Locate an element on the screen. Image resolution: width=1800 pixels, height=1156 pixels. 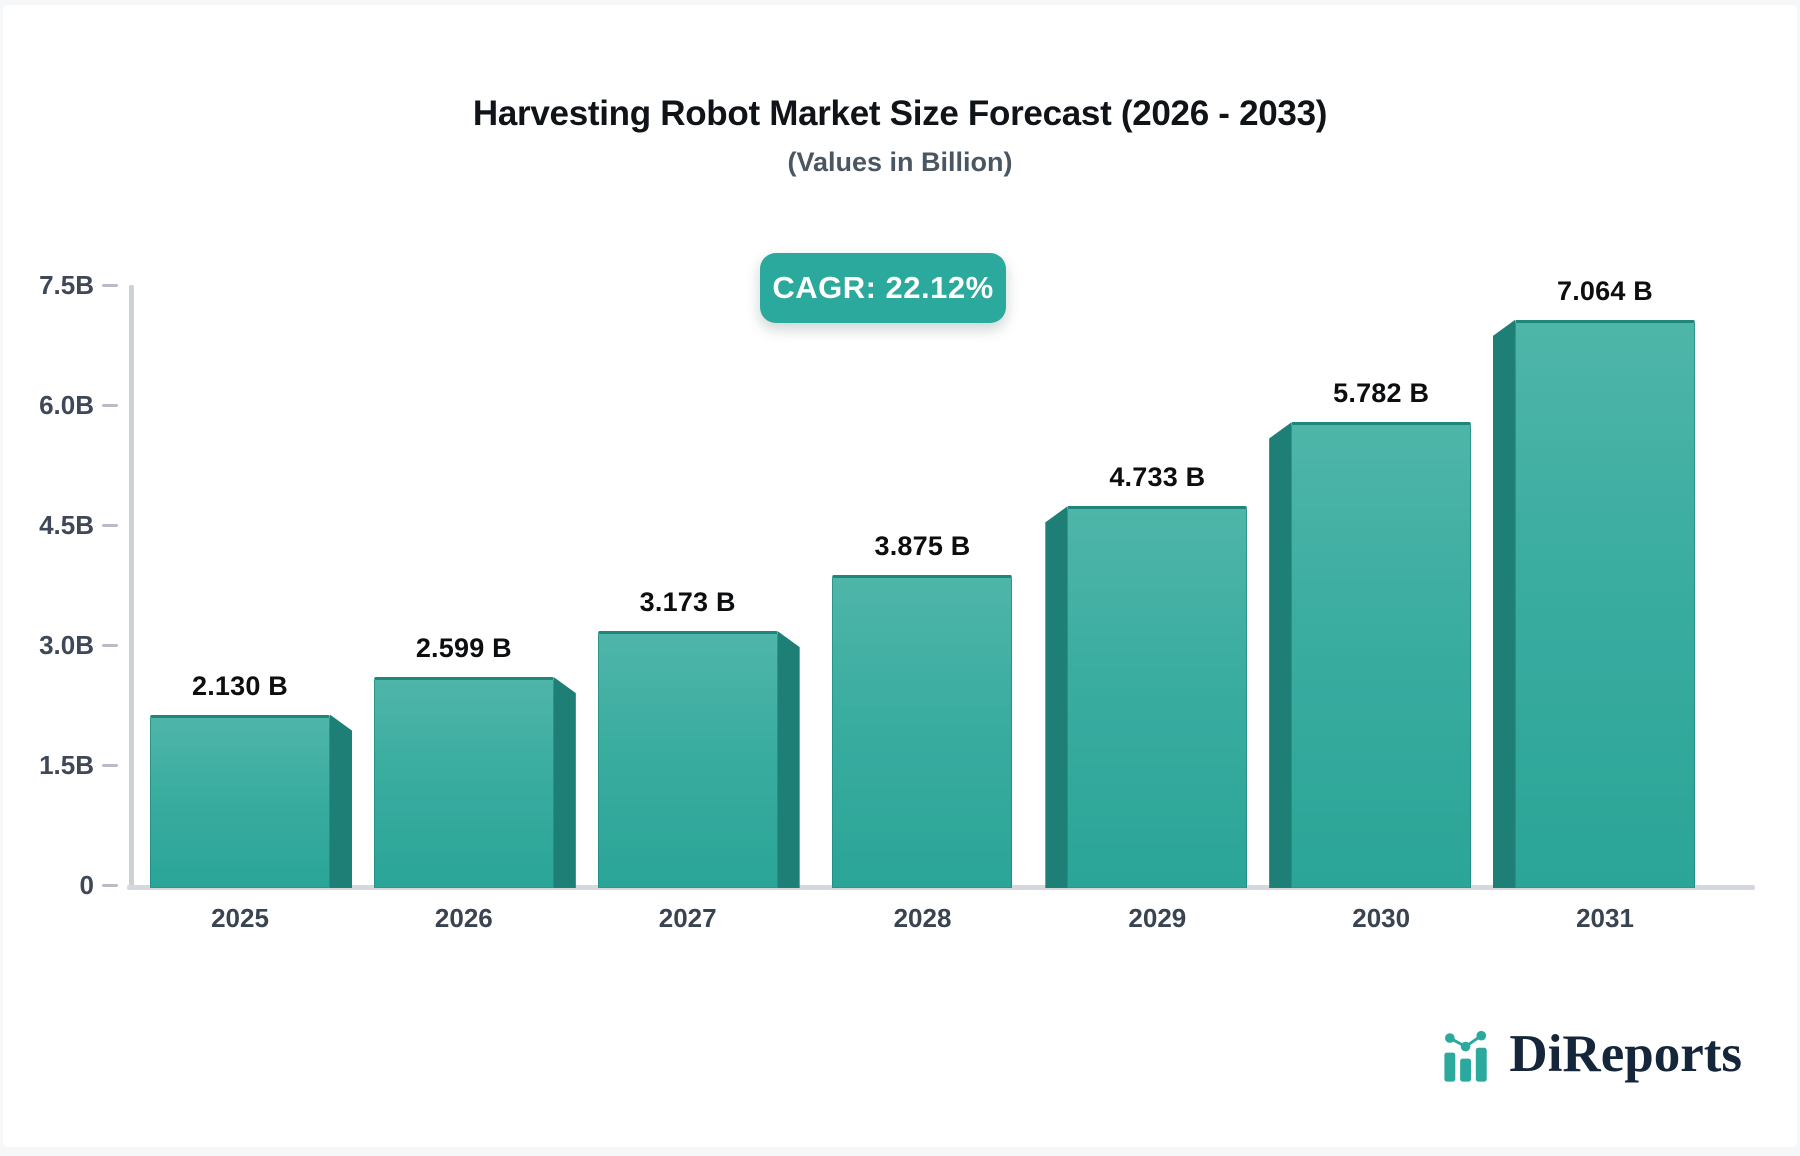
bar-value-label: 4.733 B is located at coordinates (1157, 477).